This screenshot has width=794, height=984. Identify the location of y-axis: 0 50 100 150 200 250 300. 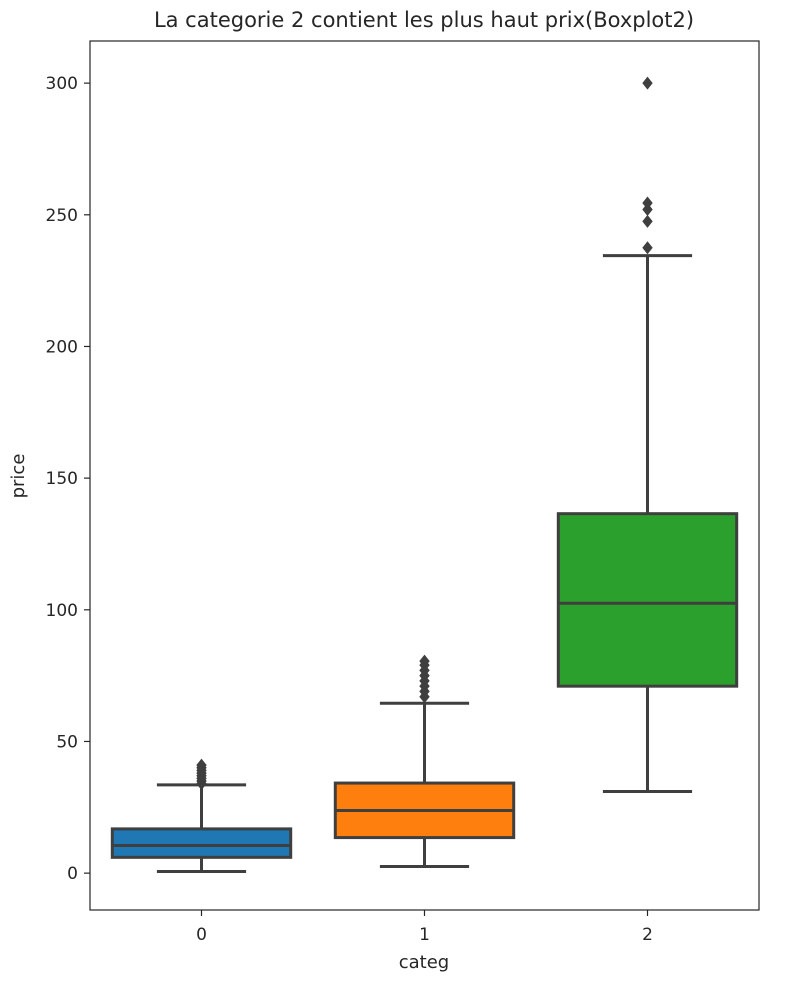
(68, 479).